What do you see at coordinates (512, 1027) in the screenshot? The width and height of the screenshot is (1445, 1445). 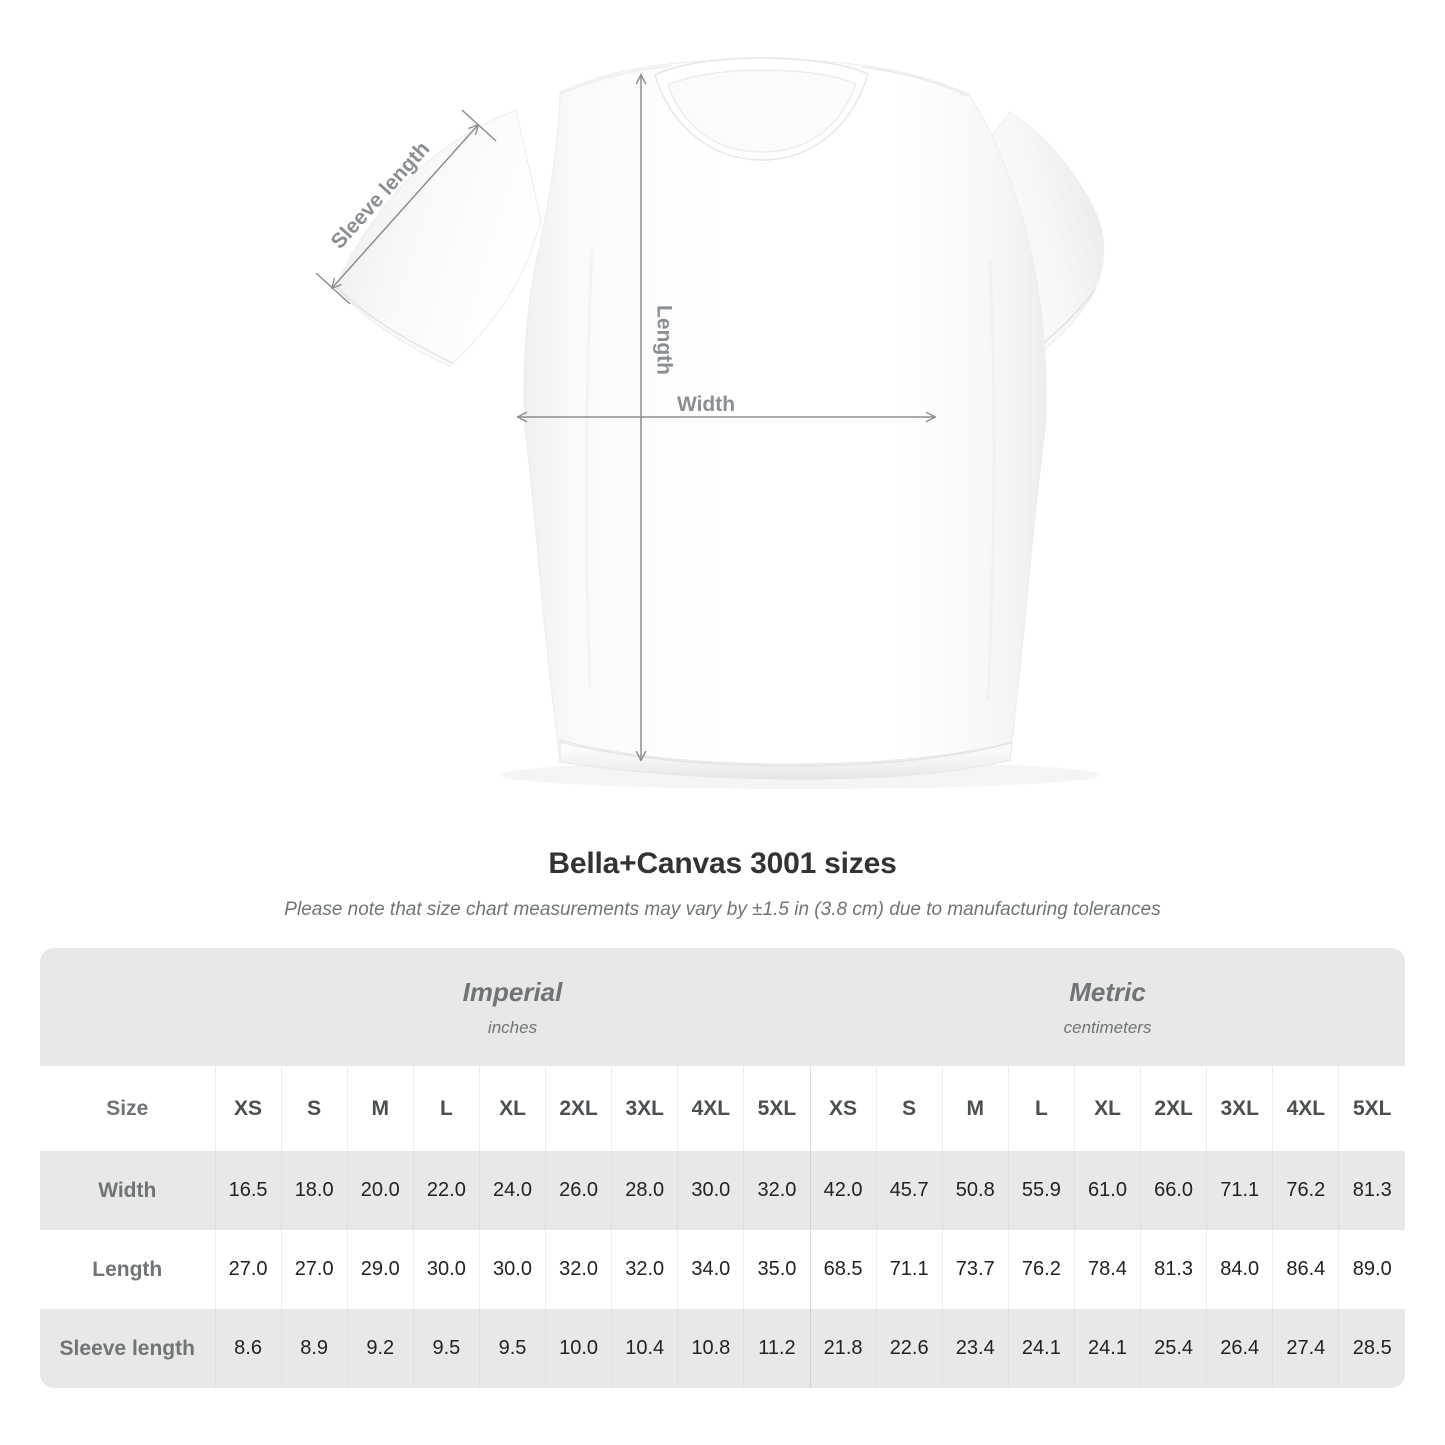 I see `unit-group-units: inches` at bounding box center [512, 1027].